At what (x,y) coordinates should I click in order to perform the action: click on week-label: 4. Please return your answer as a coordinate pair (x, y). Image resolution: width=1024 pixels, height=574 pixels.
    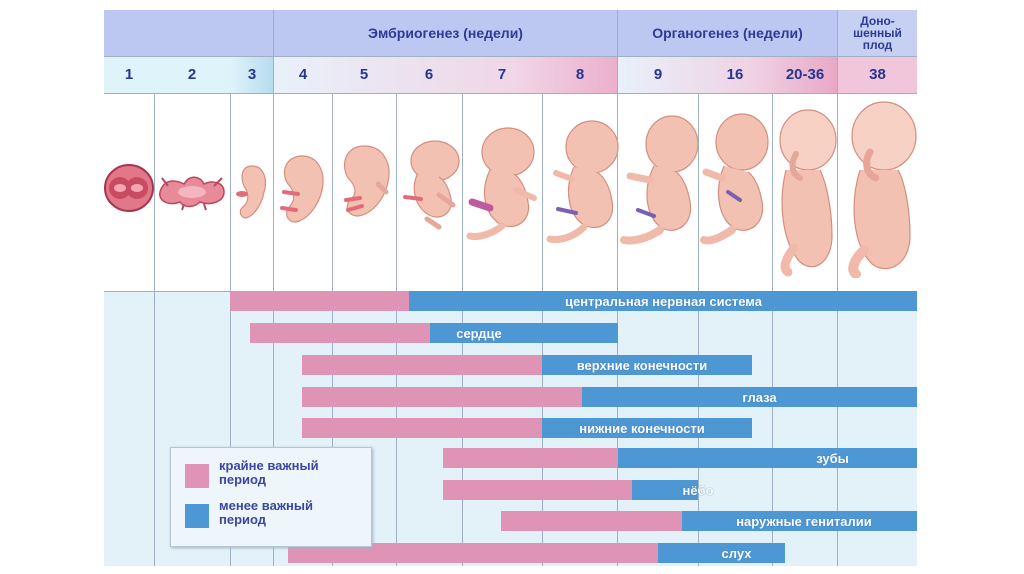
    Looking at the image, I should click on (303, 74).